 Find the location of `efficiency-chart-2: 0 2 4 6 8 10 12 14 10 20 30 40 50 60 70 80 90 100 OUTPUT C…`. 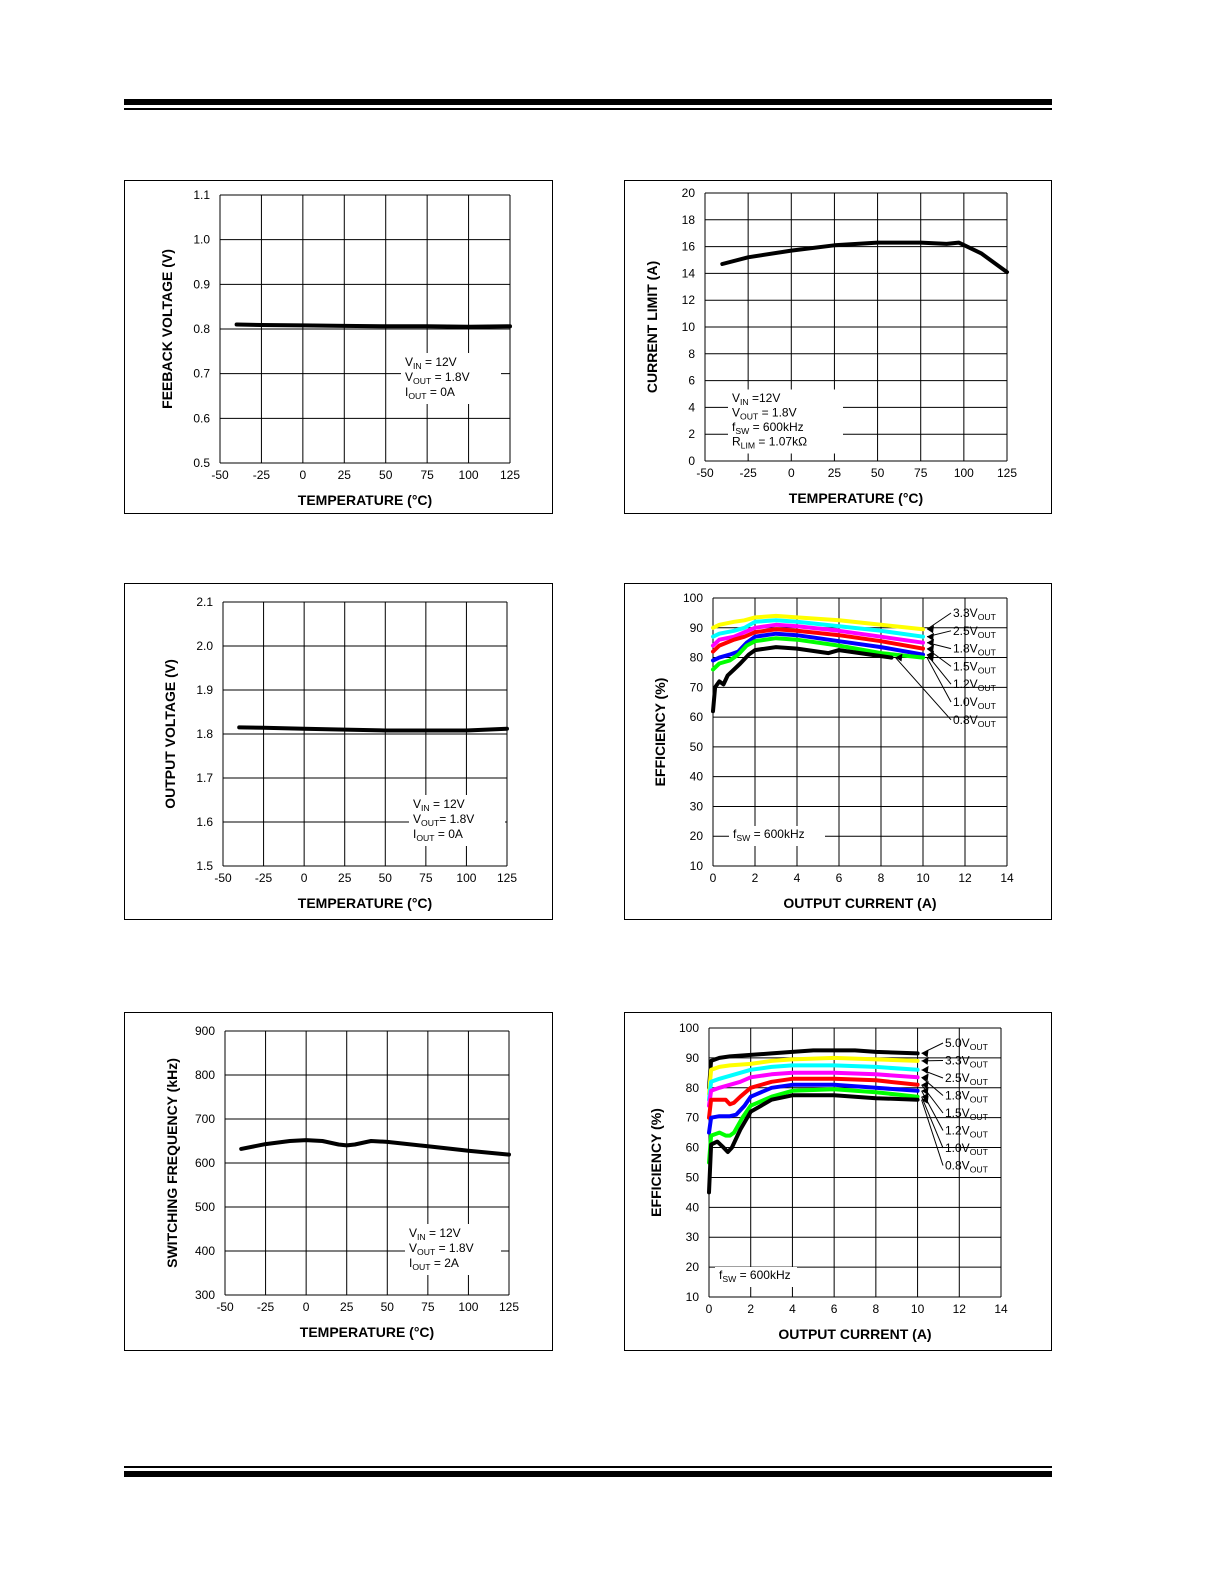

efficiency-chart-2: 0 2 4 6 8 10 12 14 10 20 30 40 50 60 70 80 90 100 OUTPUT C… is located at coordinates (828, 1181).